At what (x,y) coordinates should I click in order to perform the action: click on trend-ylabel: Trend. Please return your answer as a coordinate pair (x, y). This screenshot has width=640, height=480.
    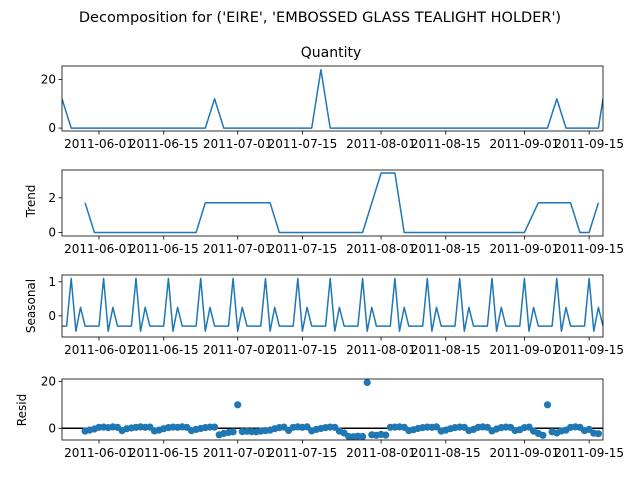
    Looking at the image, I should click on (31, 202).